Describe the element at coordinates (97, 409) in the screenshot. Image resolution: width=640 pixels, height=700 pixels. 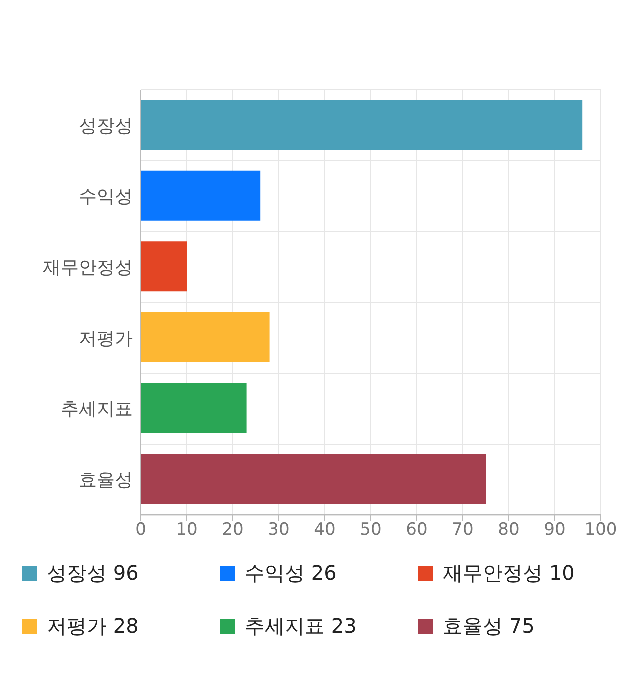
I see `y-tick-label: 추세지표` at that location.